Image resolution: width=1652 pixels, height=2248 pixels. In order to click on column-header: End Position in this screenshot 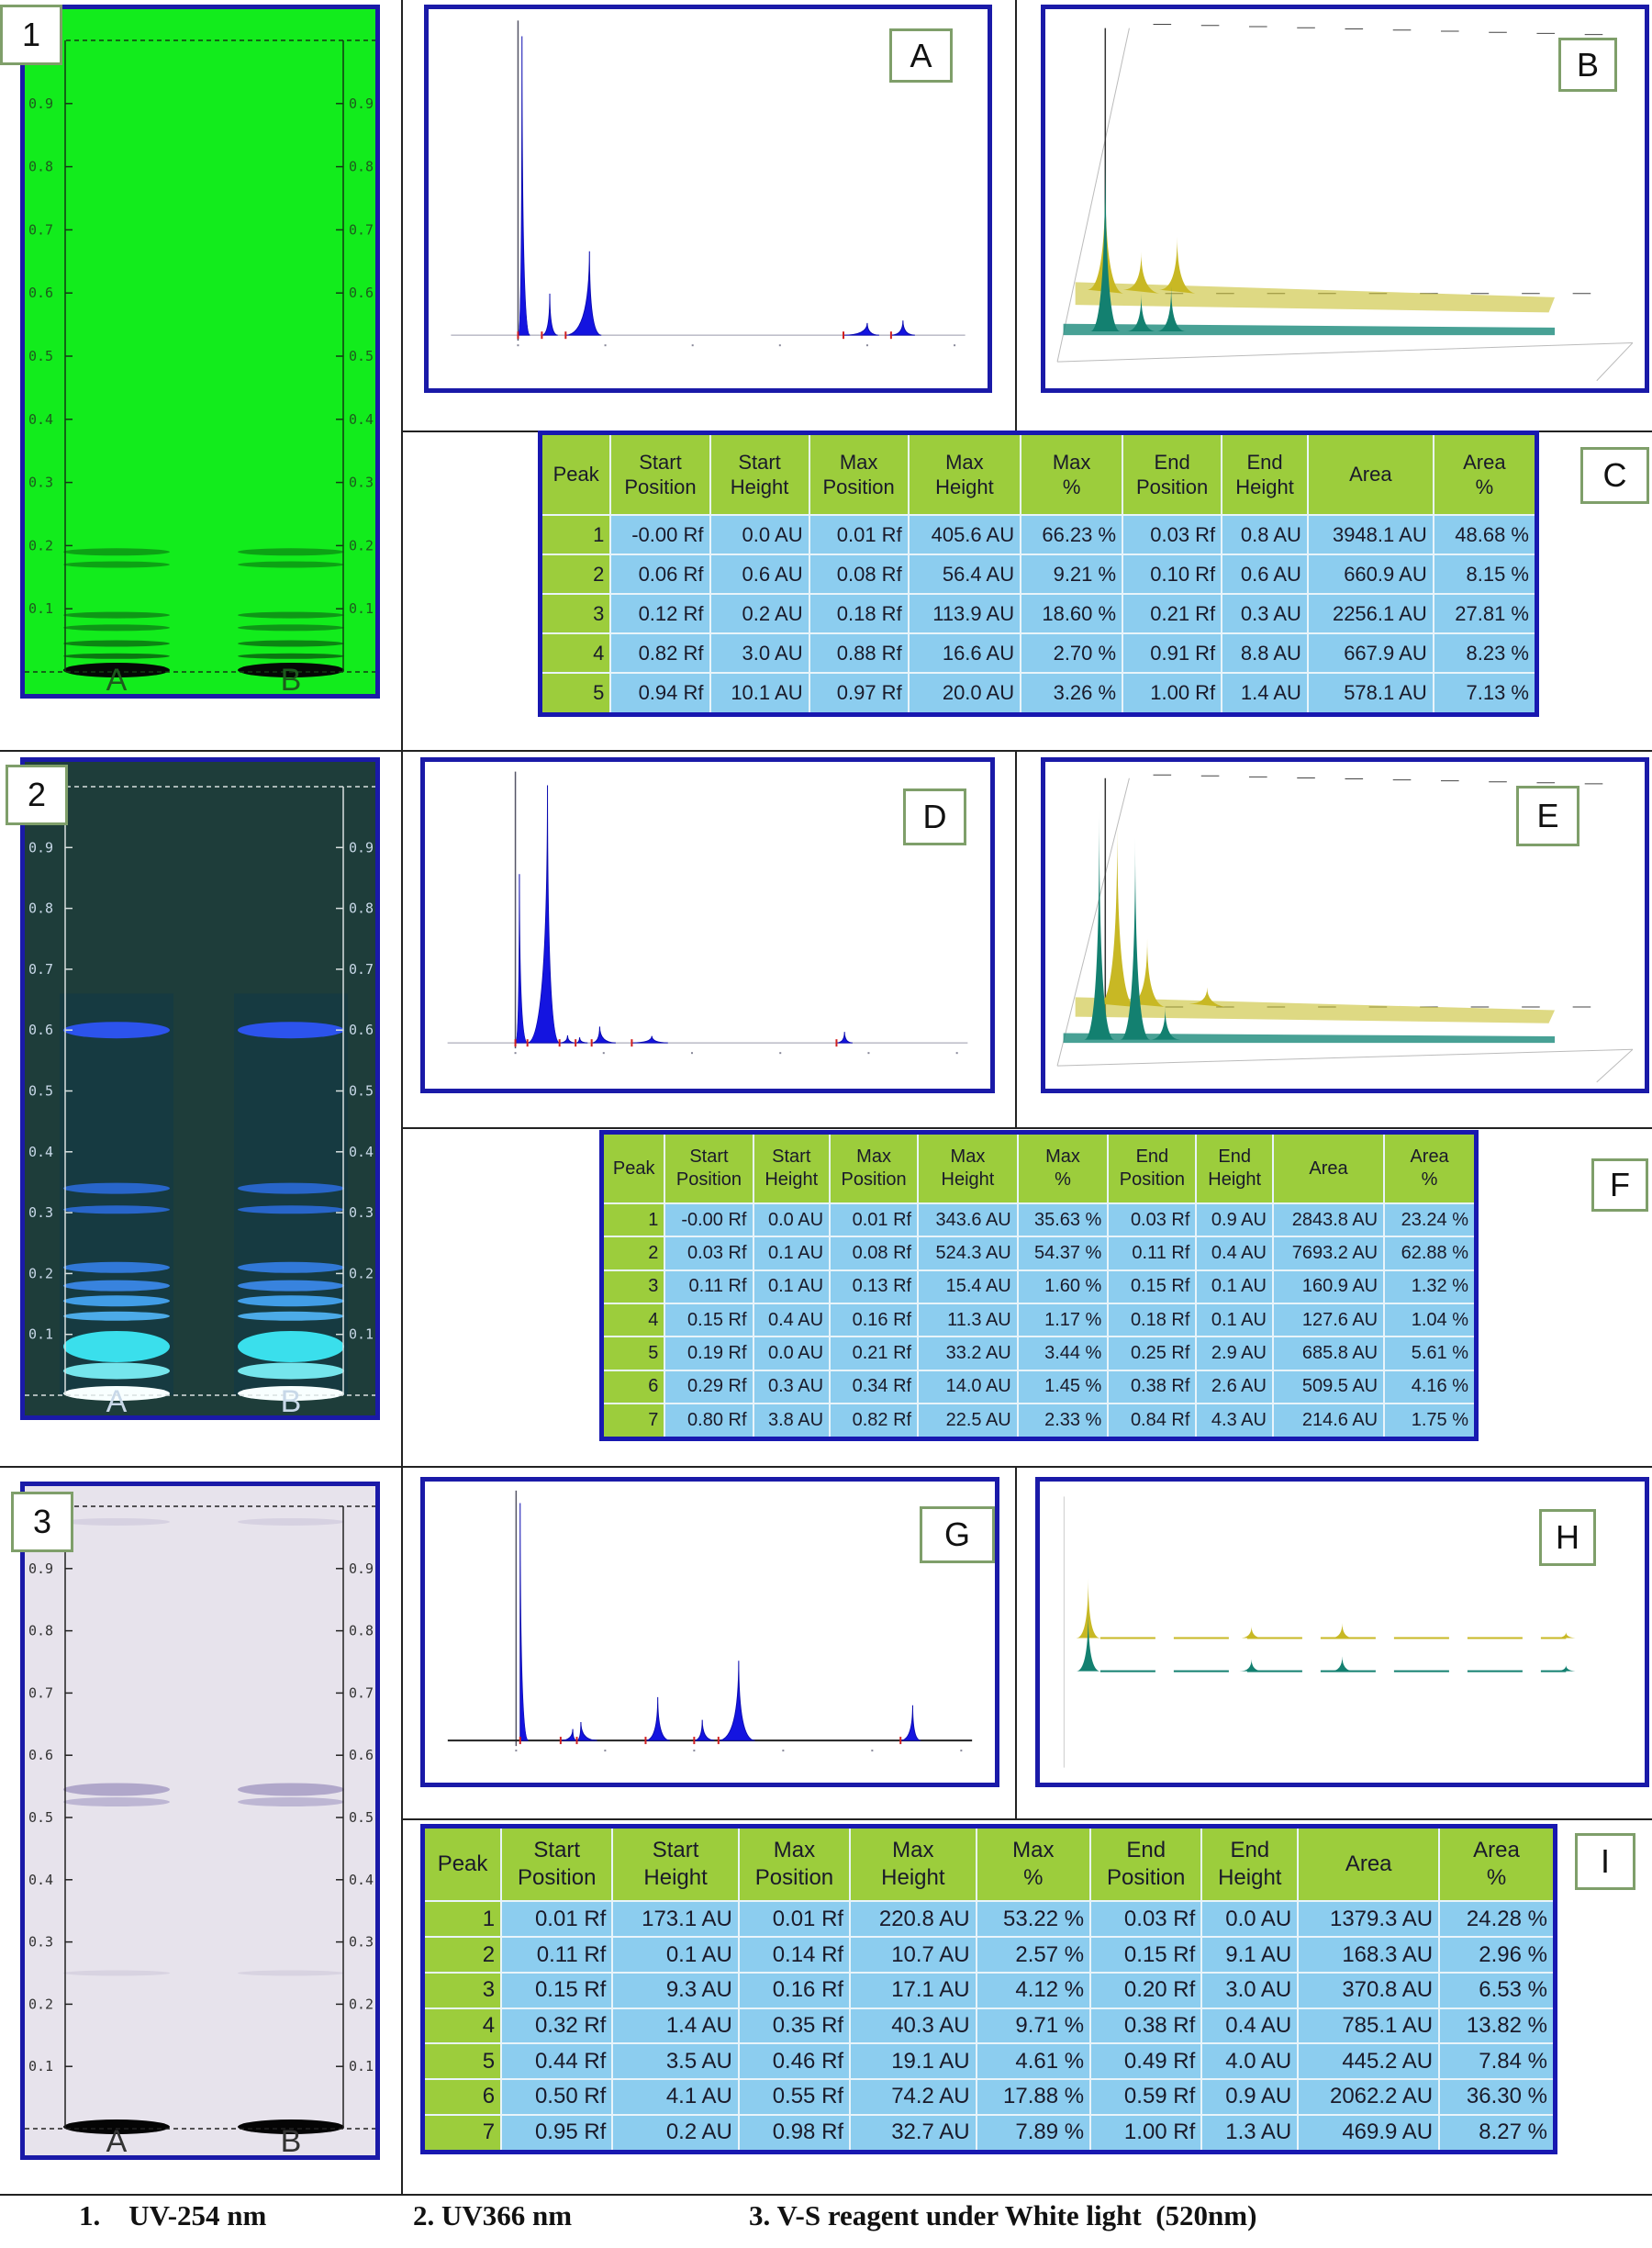, I will do `click(1153, 1168)`.